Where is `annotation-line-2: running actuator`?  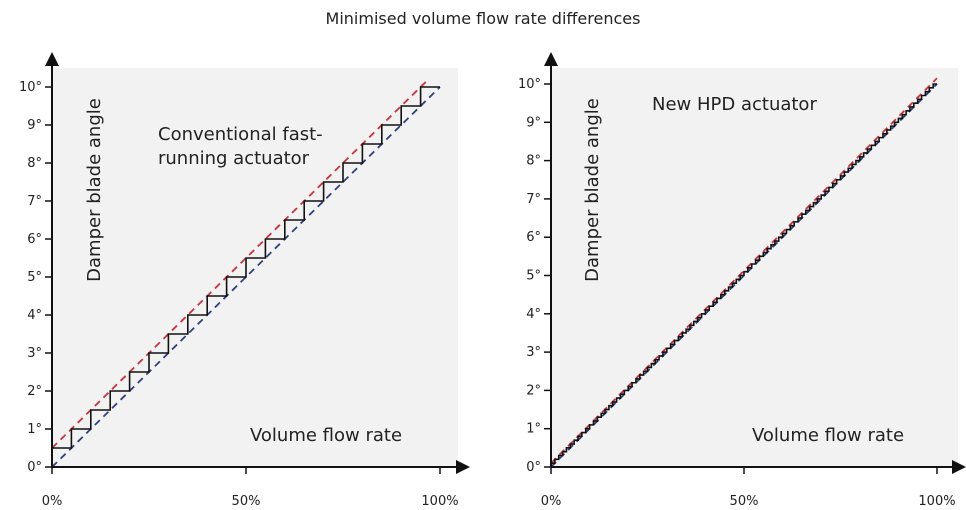 annotation-line-2: running actuator is located at coordinates (234, 158).